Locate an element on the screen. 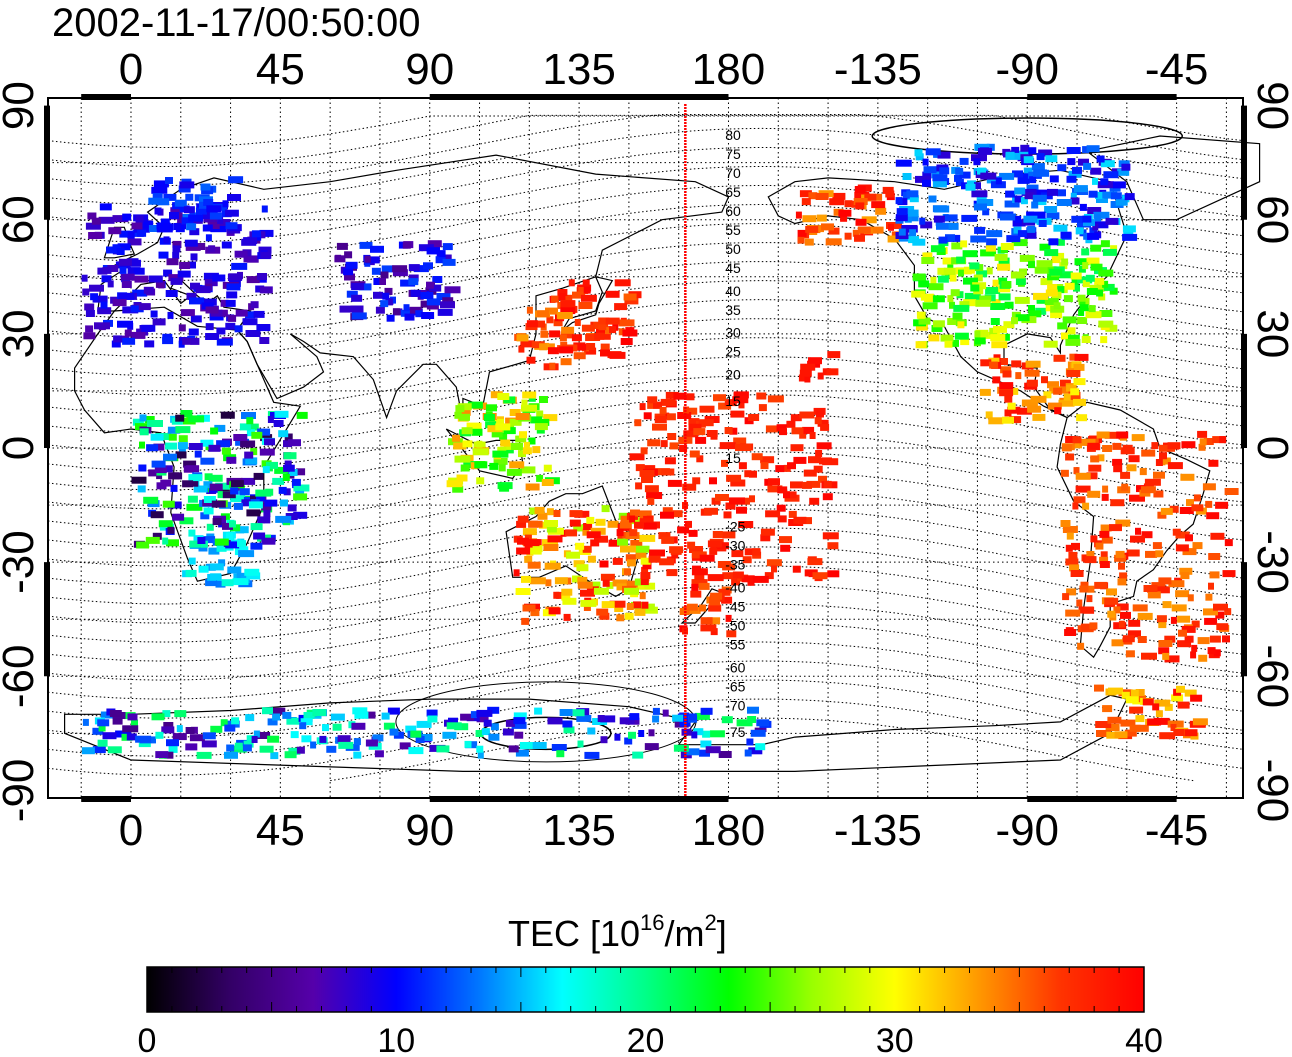  y-tick-label-left: 0 is located at coordinates (21, 448).